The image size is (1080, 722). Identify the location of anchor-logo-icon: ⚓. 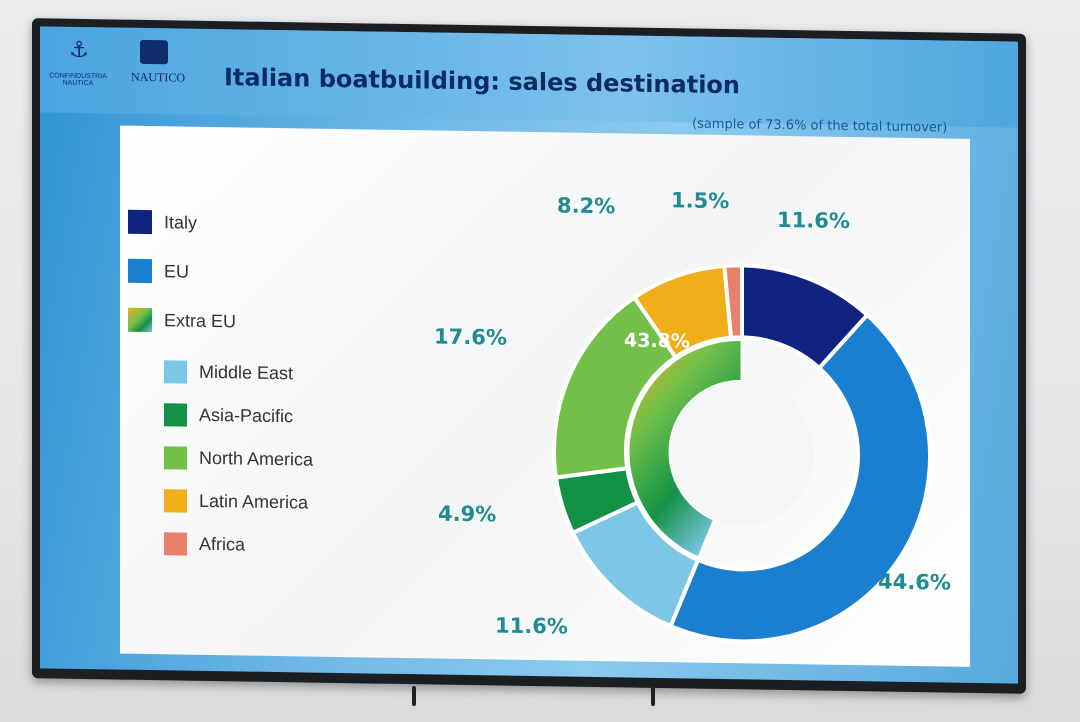
(79, 50).